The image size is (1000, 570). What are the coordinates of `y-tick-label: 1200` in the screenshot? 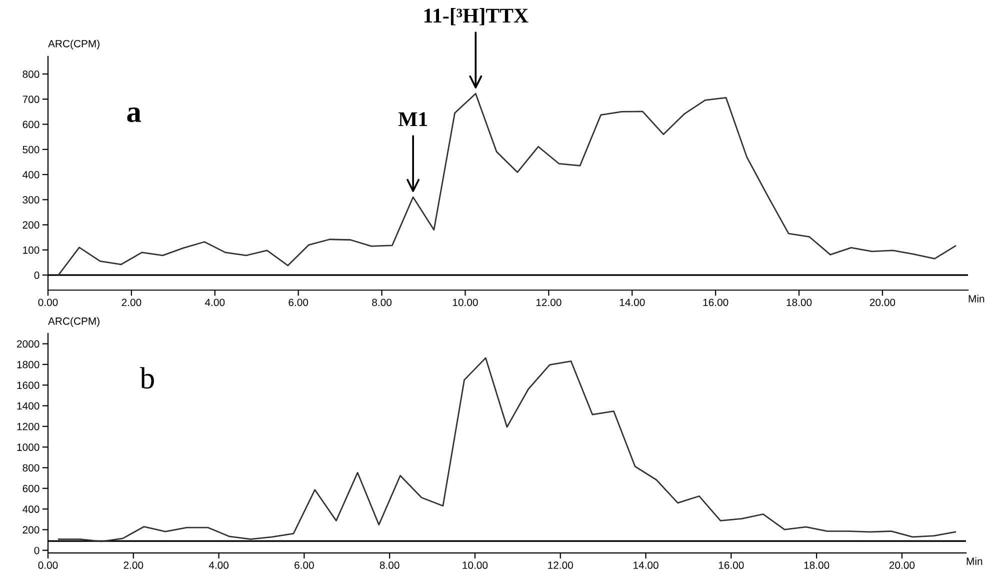 It's located at (28, 426).